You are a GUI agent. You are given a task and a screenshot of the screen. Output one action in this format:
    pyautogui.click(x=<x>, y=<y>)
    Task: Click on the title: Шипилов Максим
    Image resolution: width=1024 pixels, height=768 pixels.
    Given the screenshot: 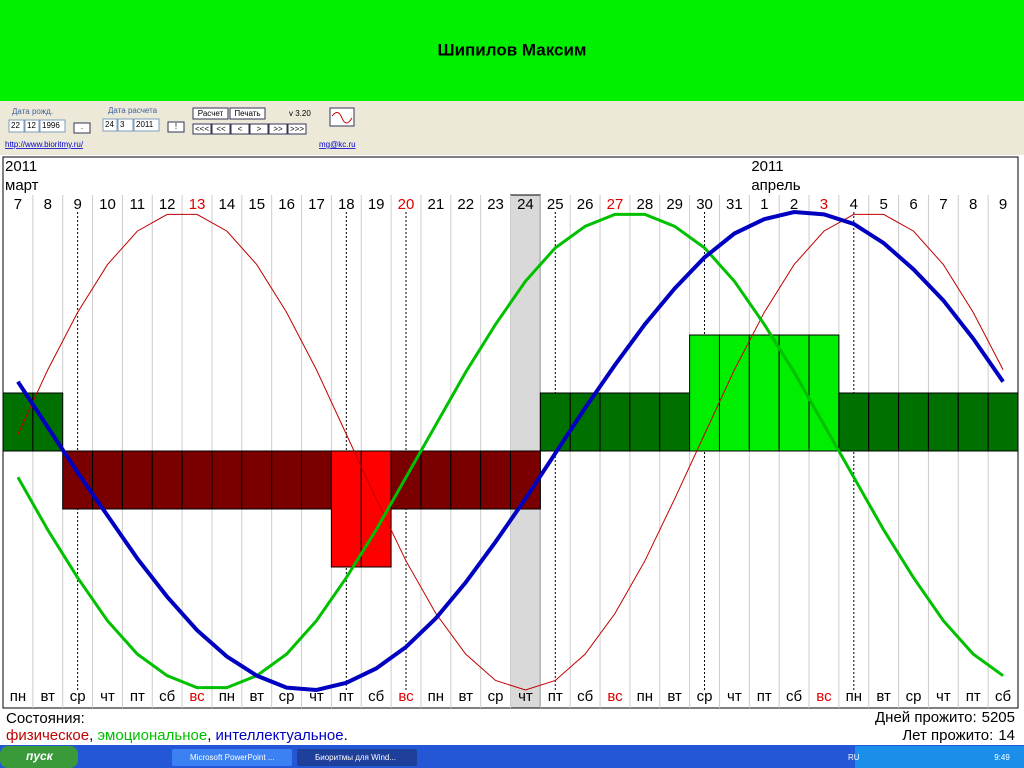 What is the action you would take?
    pyautogui.click(x=512, y=49)
    